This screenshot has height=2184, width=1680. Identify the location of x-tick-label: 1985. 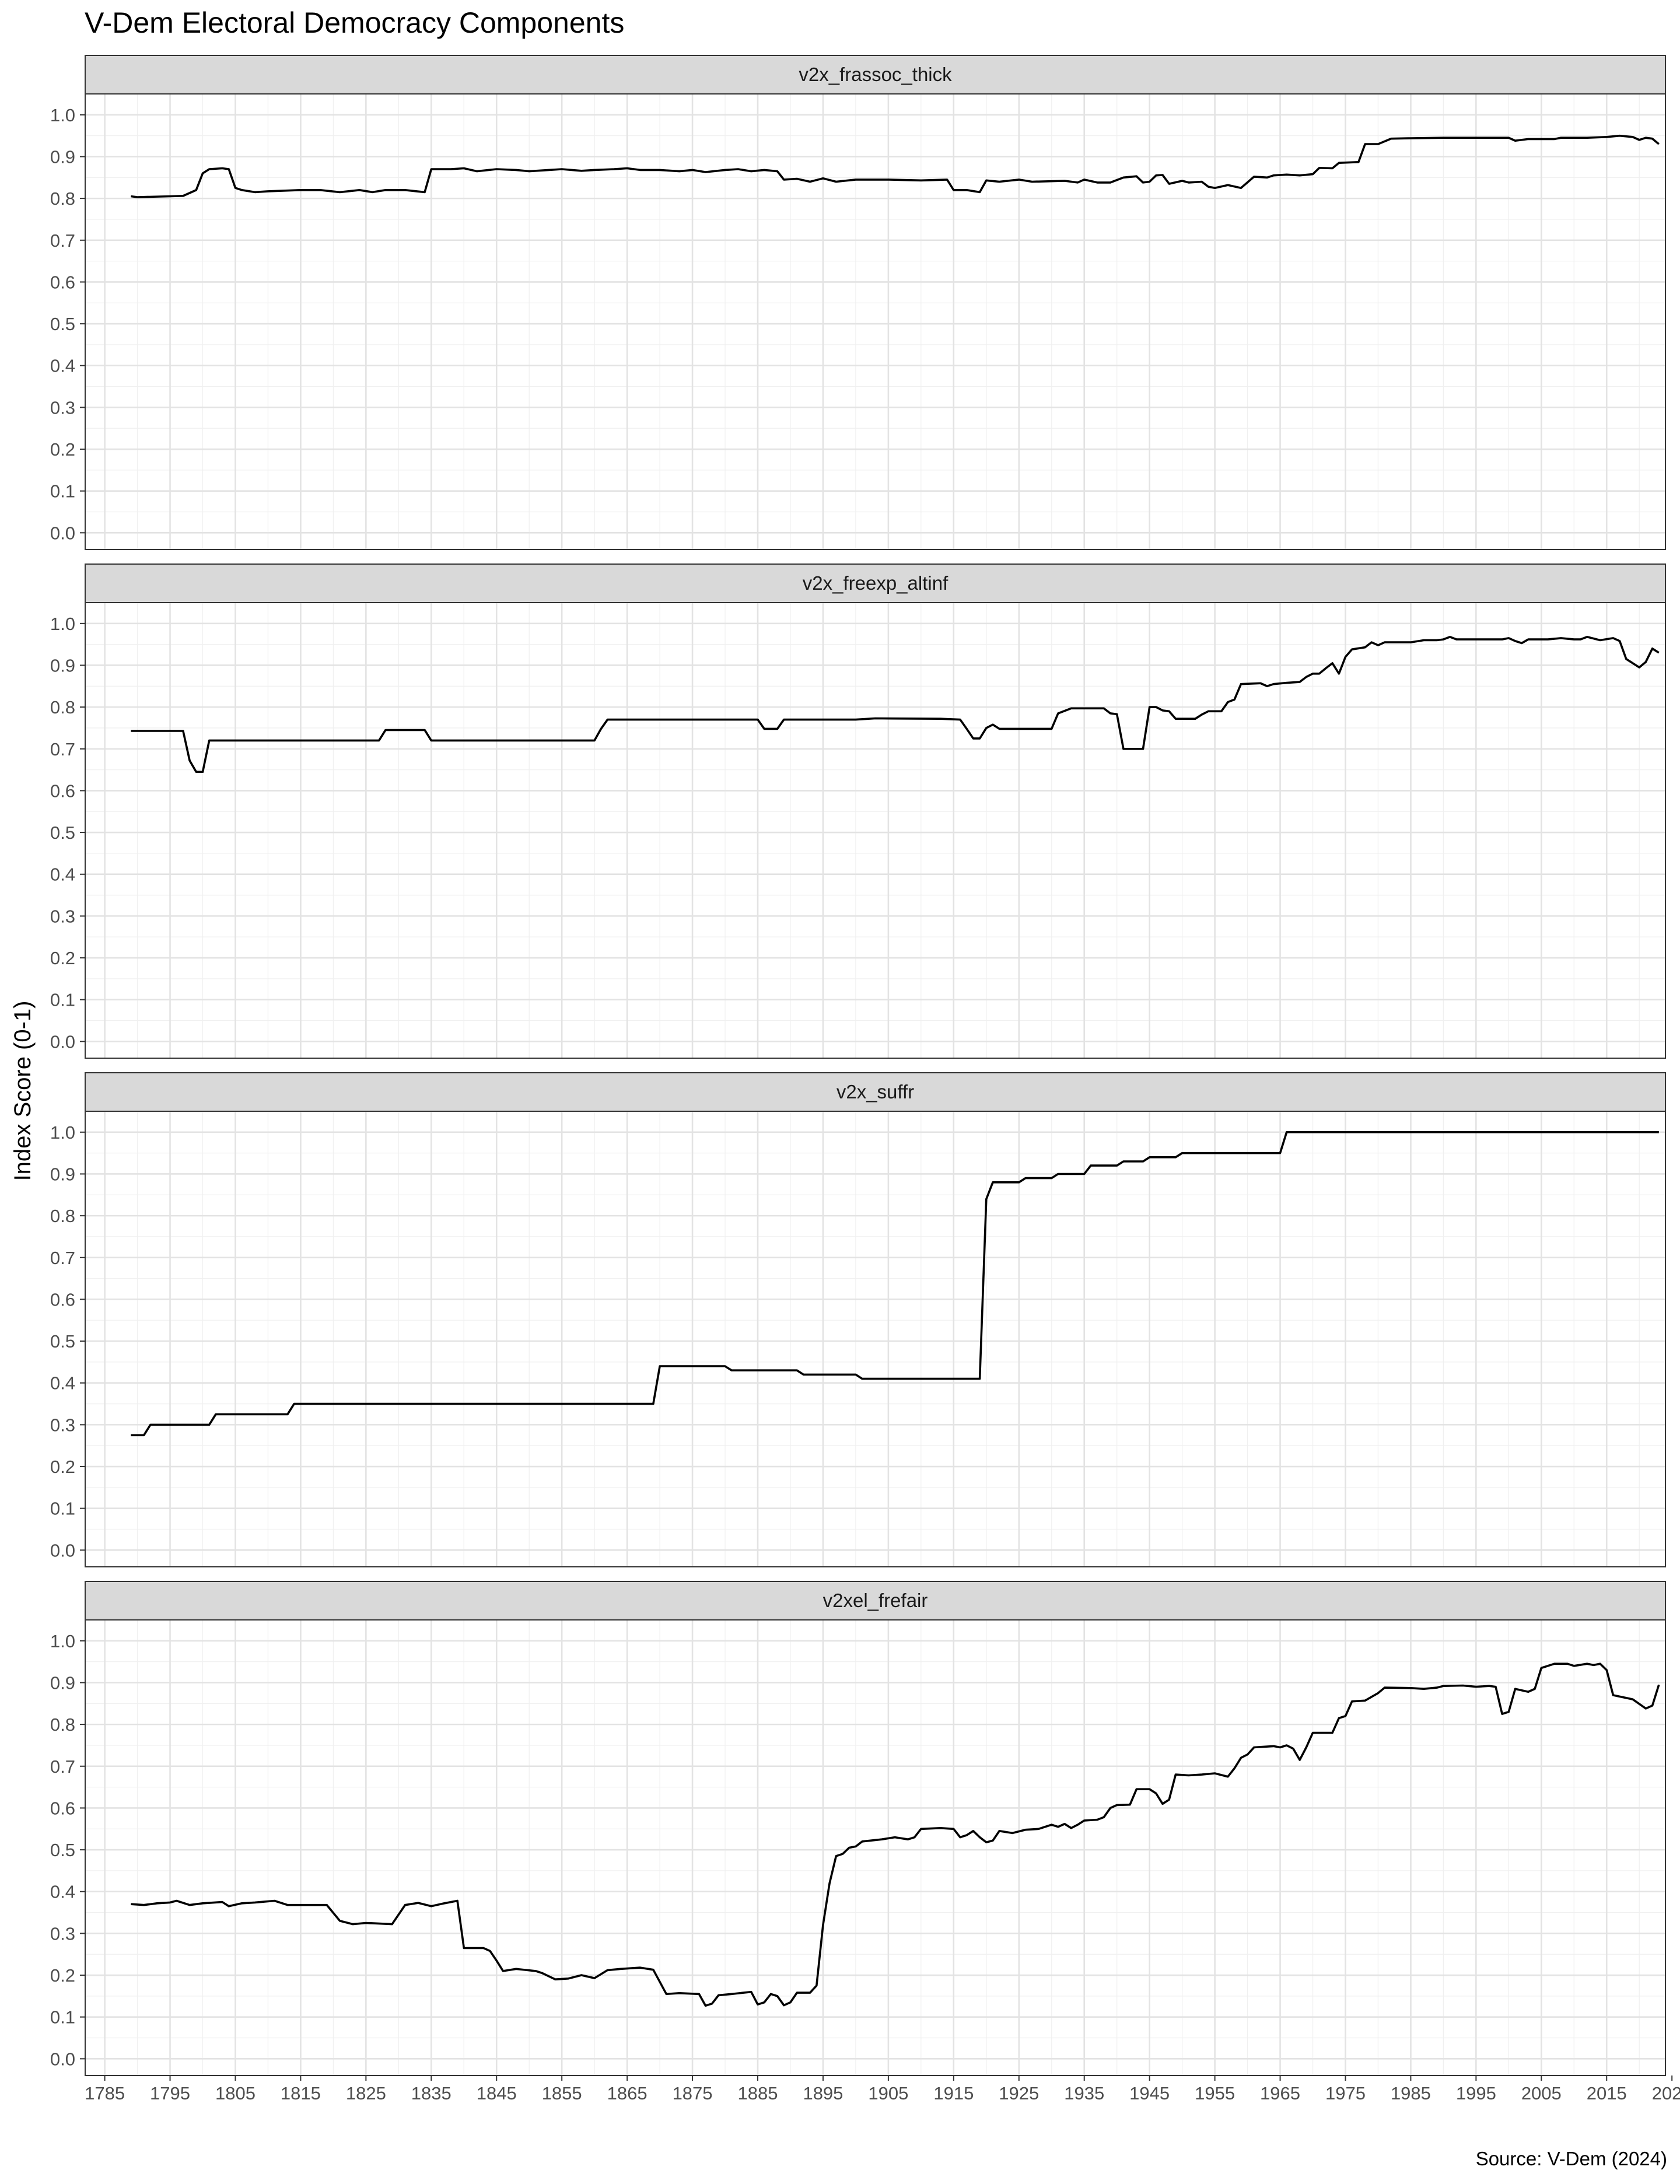
(1411, 2093).